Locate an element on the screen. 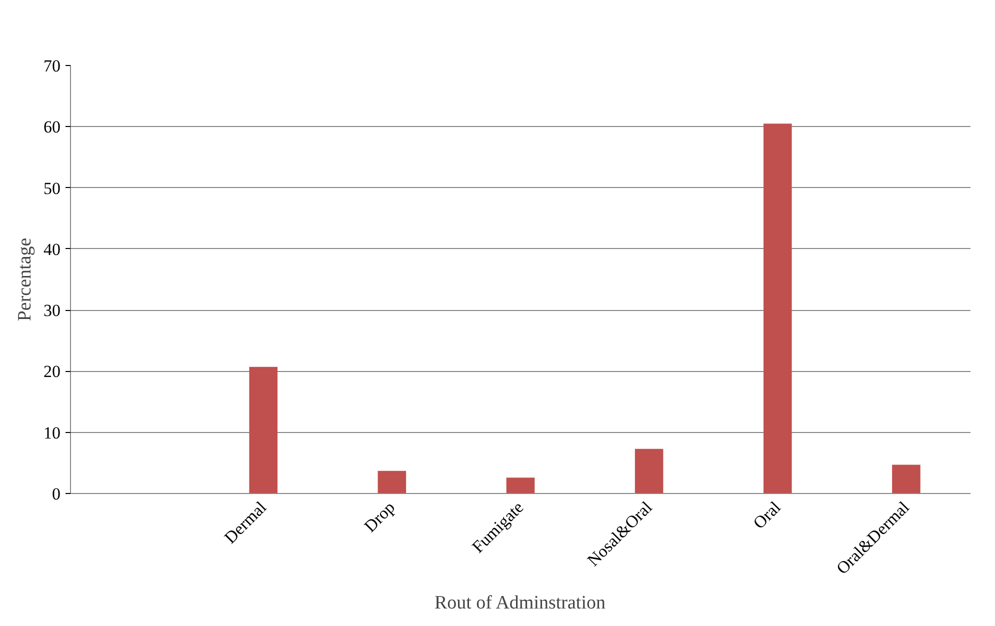 This screenshot has height=626, width=995. y-tick-label: 10 is located at coordinates (52, 432).